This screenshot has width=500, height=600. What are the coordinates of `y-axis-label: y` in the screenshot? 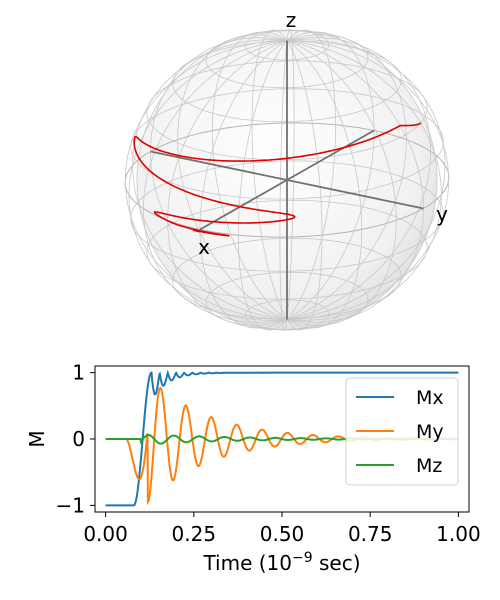 It's located at (442, 214).